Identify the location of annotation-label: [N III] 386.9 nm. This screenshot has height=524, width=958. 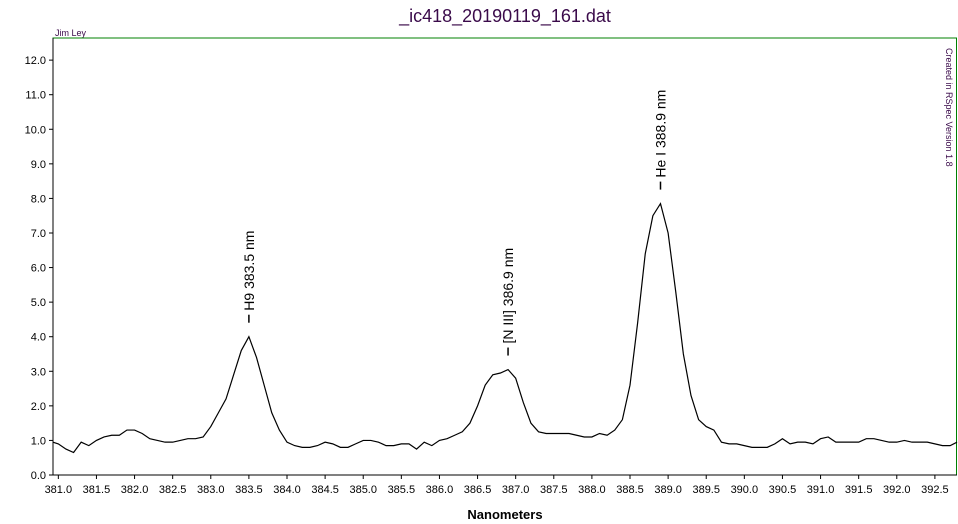
(508, 296).